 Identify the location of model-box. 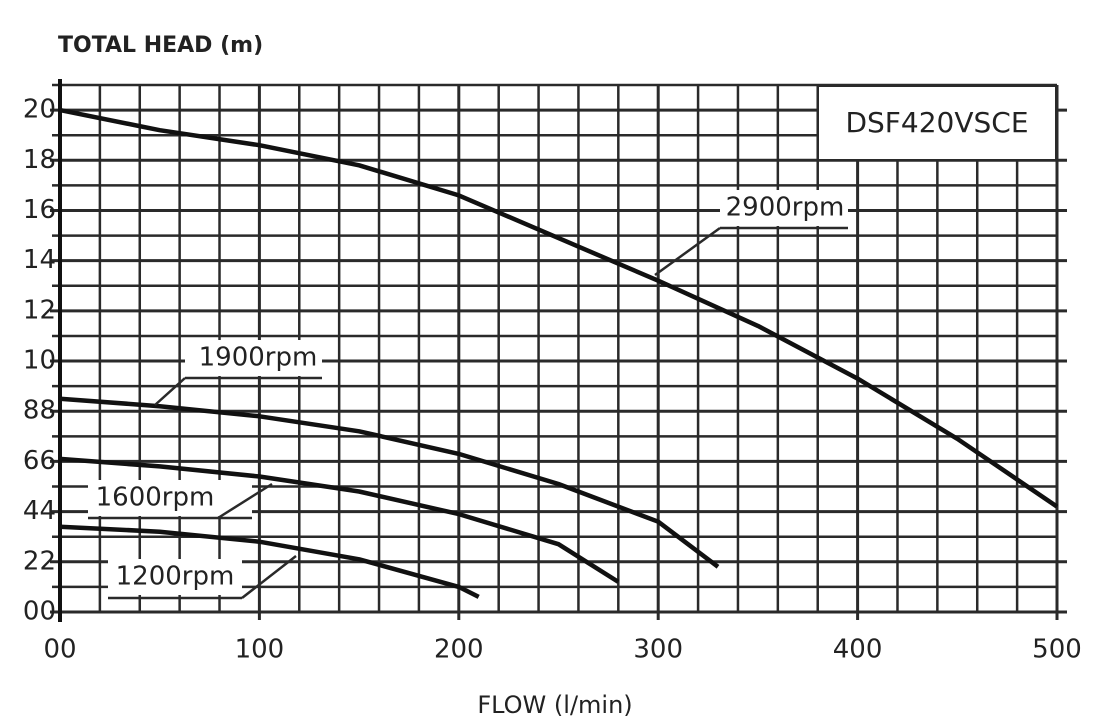
(937, 123).